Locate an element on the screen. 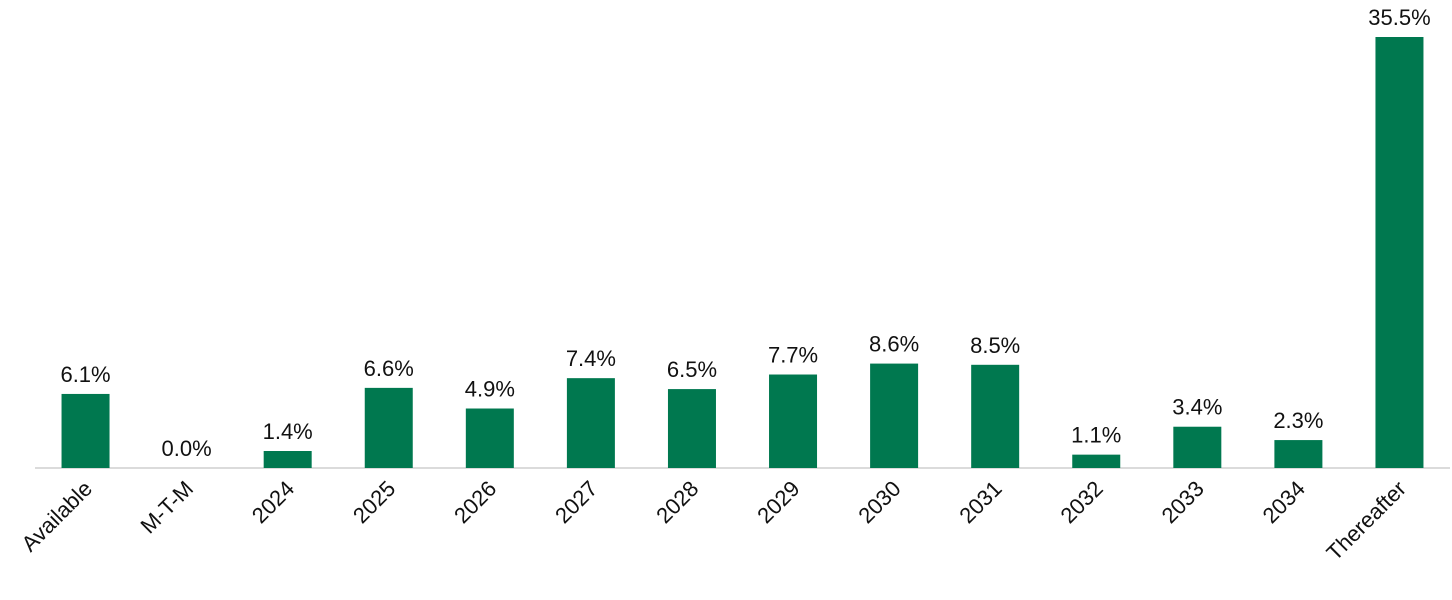 The width and height of the screenshot is (1452, 600). x-tick-label: 2029 is located at coordinates (778, 502).